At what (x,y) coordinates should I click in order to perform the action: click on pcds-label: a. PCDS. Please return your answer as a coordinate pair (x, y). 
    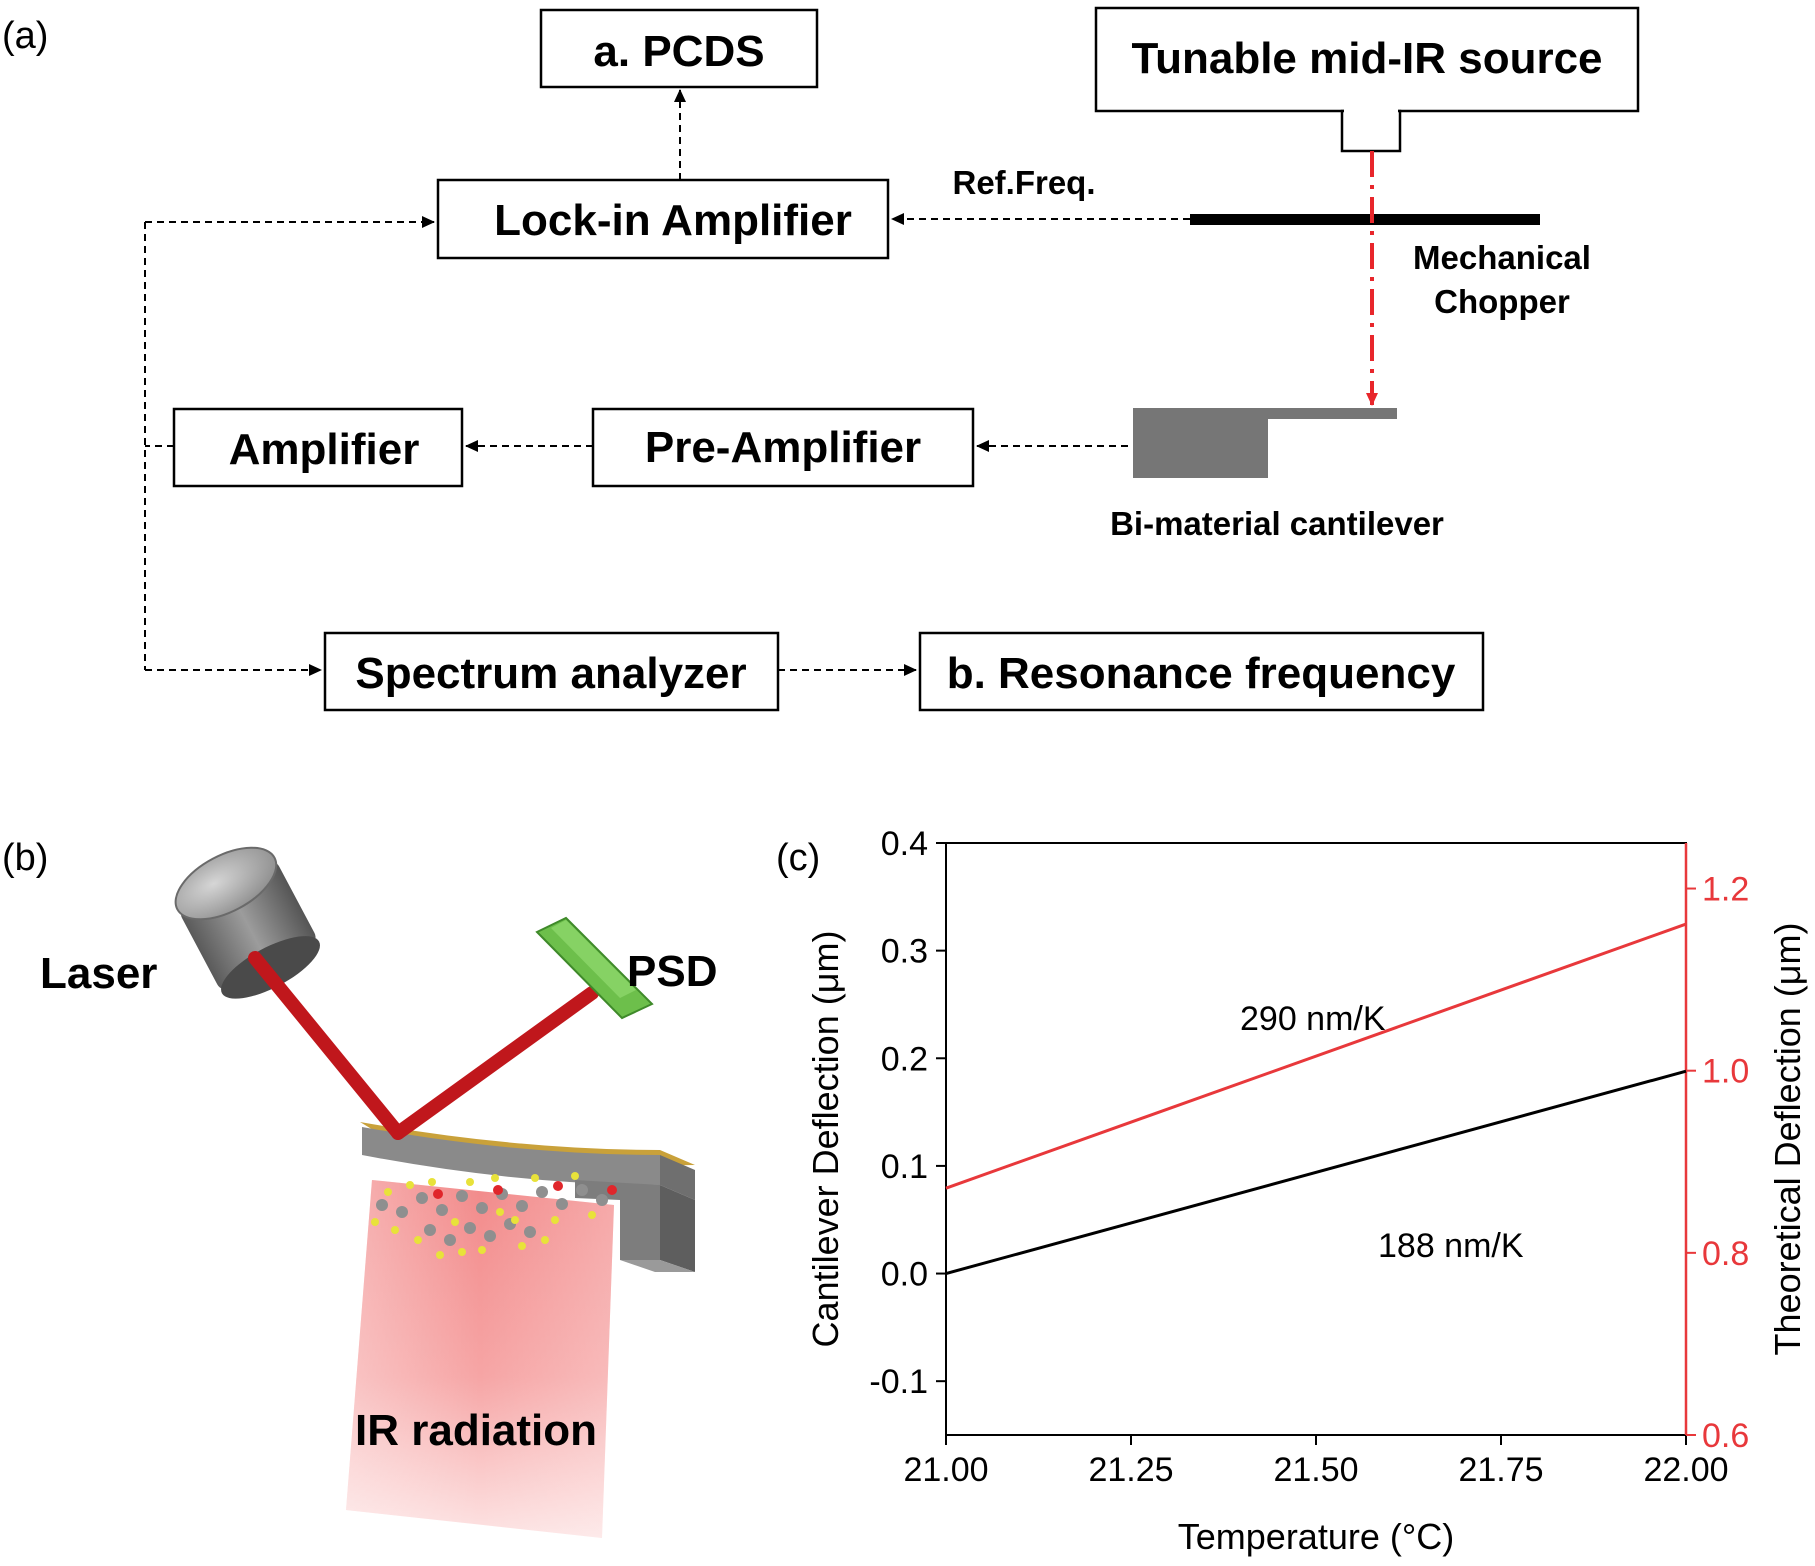
    Looking at the image, I should click on (678, 51).